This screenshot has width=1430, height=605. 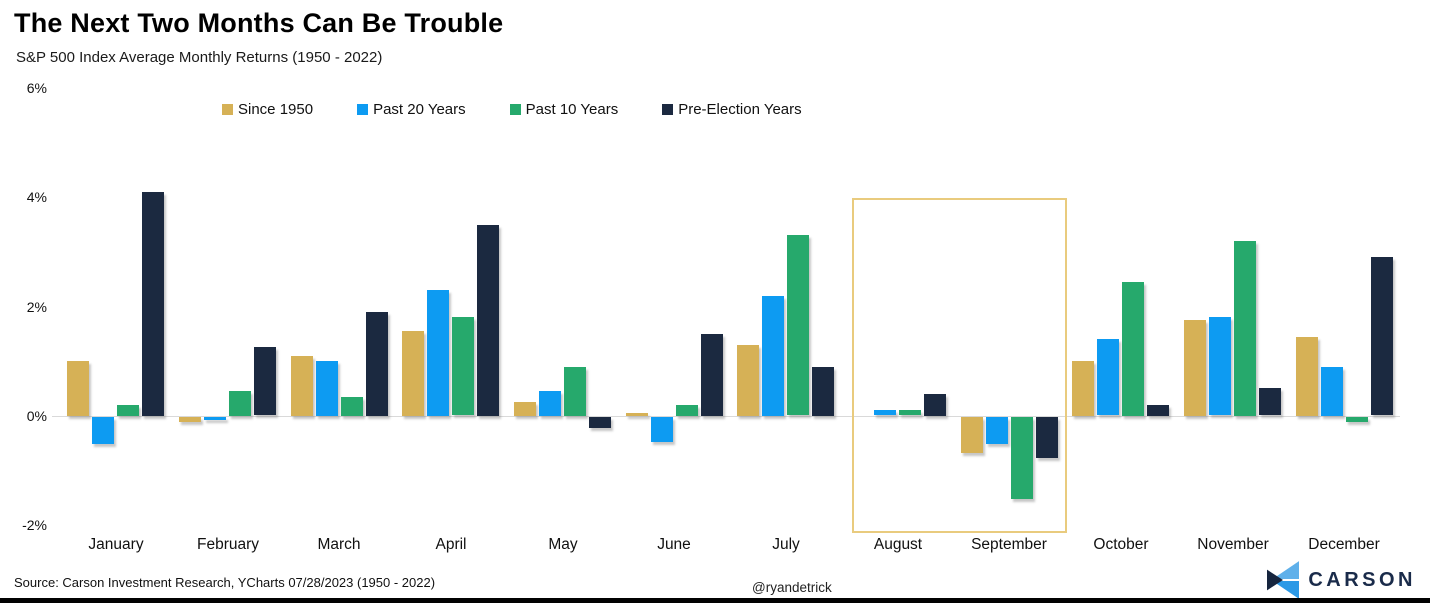 What do you see at coordinates (1382, 336) in the screenshot?
I see `bar-december-pre-election-years` at bounding box center [1382, 336].